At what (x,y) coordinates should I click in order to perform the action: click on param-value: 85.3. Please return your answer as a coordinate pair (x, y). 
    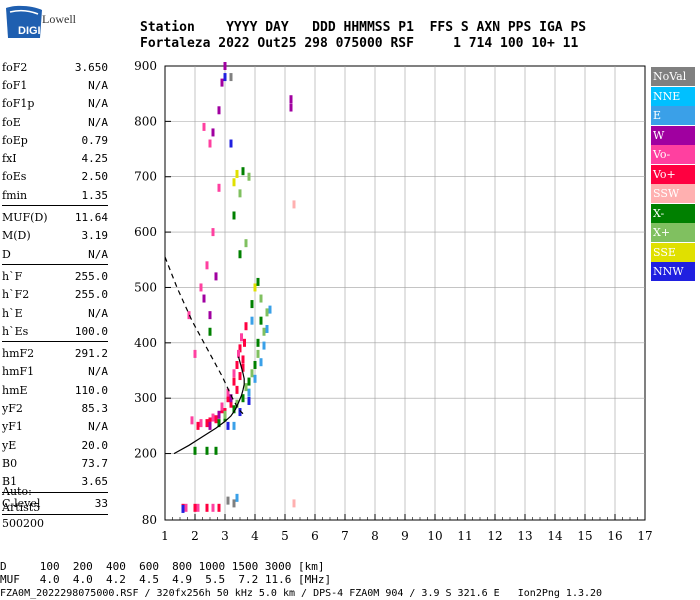
    Looking at the image, I should click on (95, 408).